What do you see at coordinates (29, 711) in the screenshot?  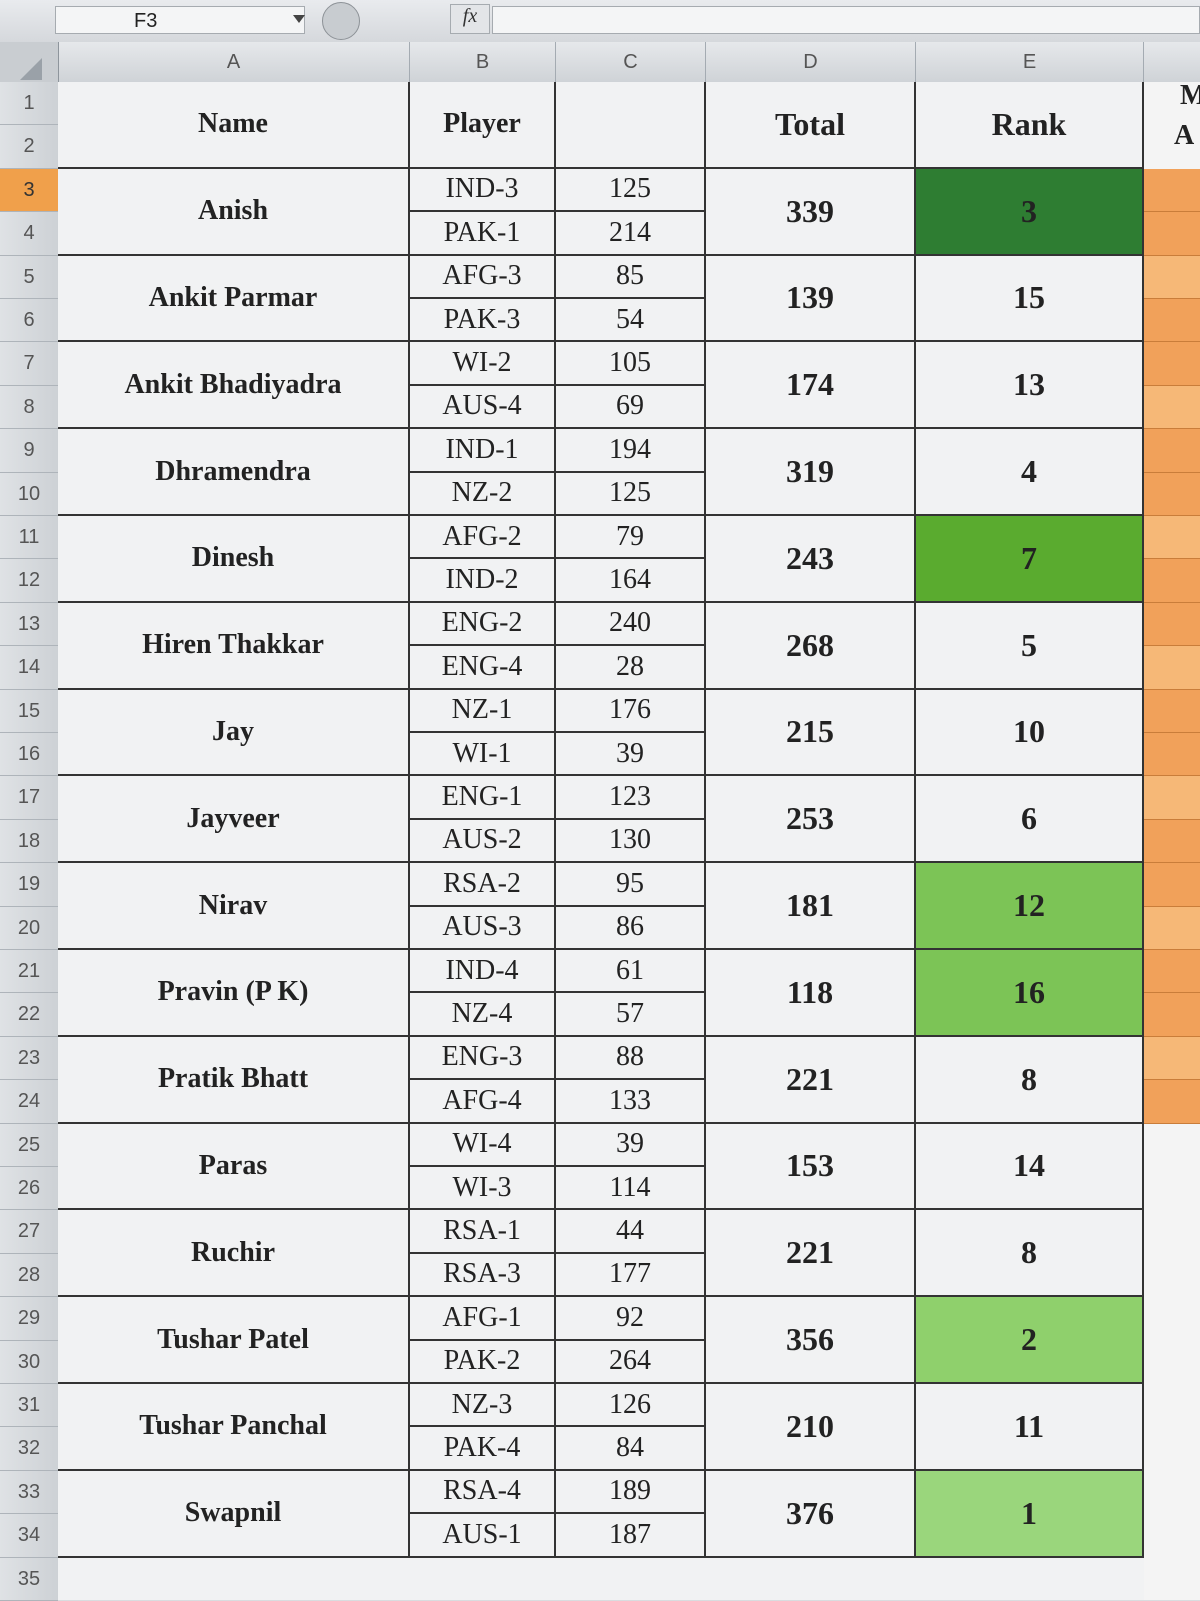 I see `row-header-15: 15` at bounding box center [29, 711].